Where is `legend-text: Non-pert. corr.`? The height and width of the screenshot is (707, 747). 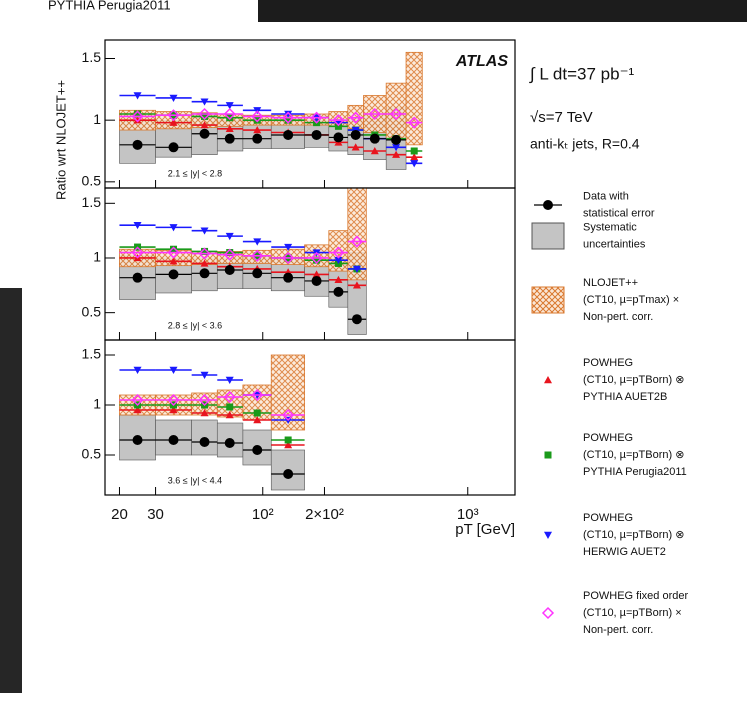
legend-text: Non-pert. corr. is located at coordinates (618, 317).